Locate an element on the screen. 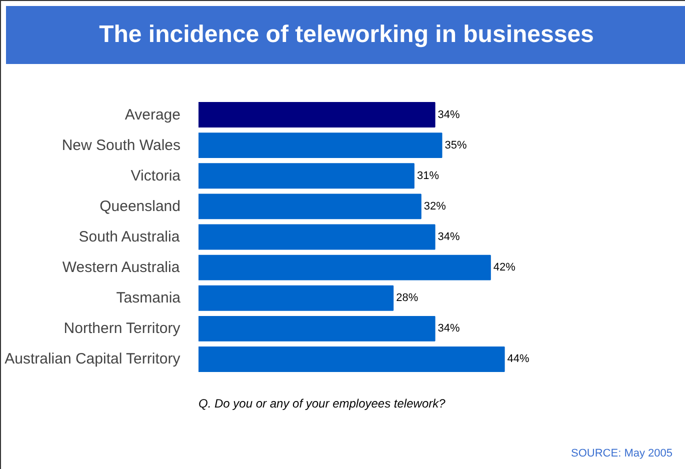 The width and height of the screenshot is (685, 469). y-tick-label: Queensland is located at coordinates (140, 206).